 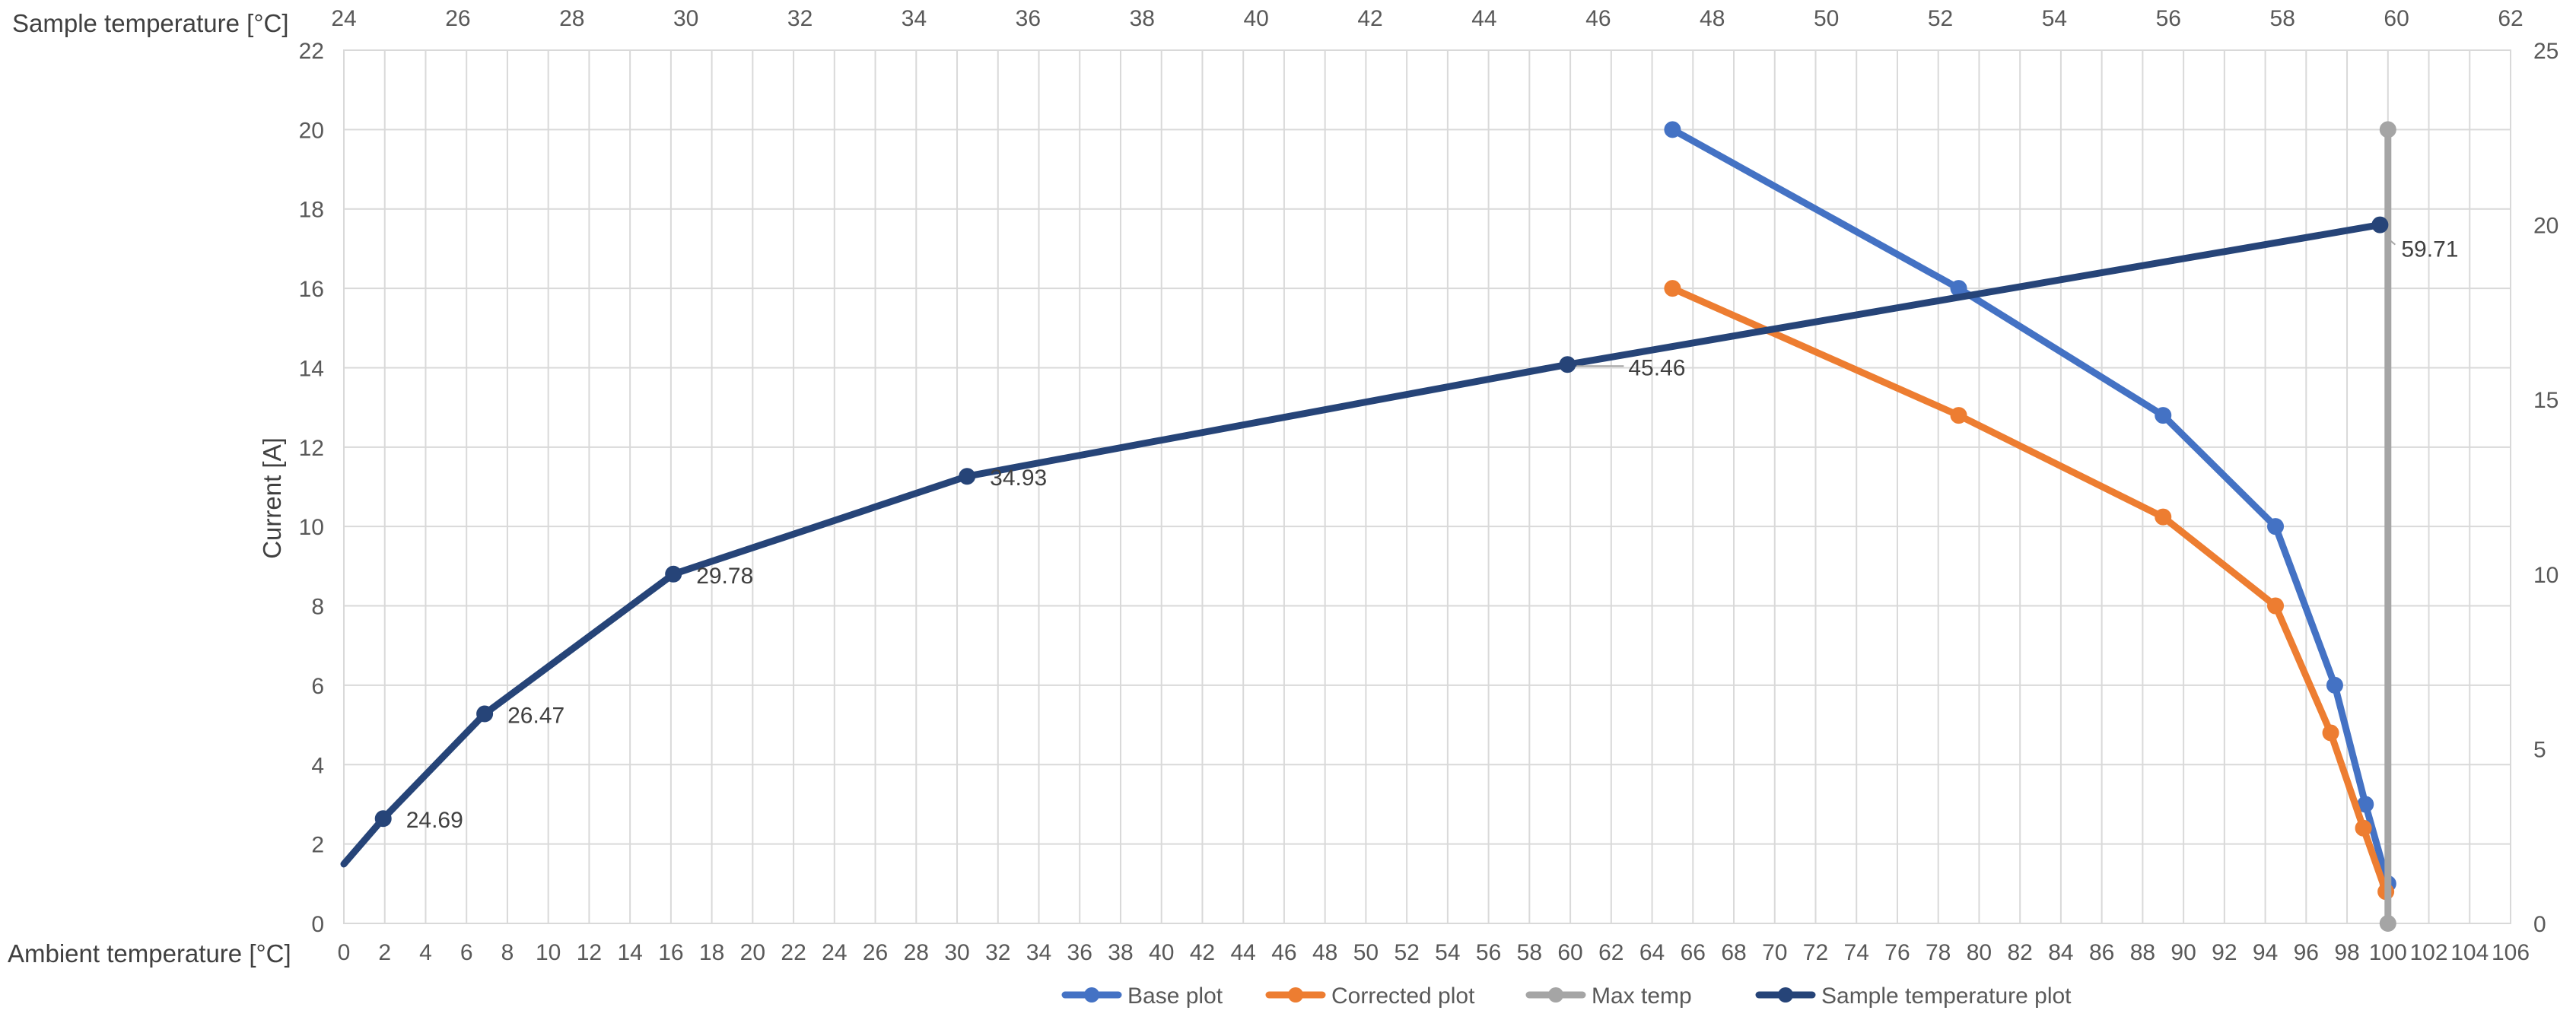 What do you see at coordinates (2020, 952) in the screenshot?
I see `x-bottom-tick-label: 82` at bounding box center [2020, 952].